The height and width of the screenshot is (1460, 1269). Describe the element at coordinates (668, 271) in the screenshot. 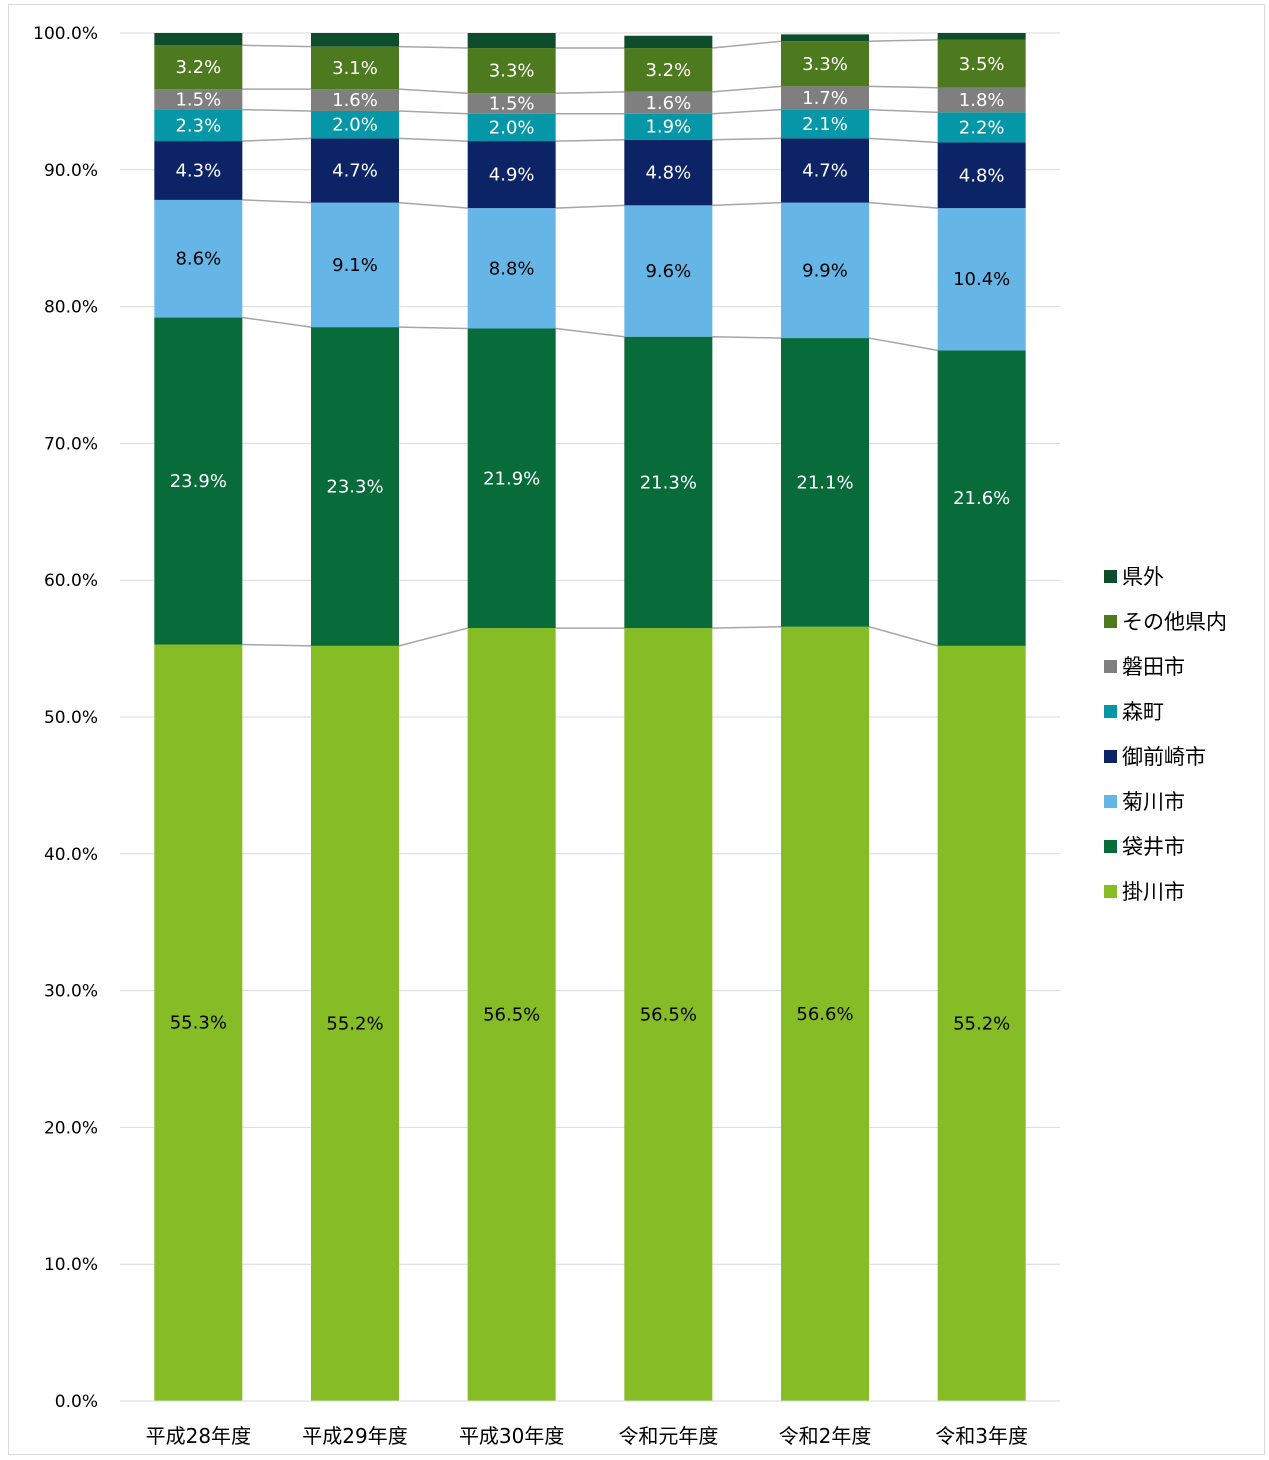

I see `data-label: 9.6%` at that location.